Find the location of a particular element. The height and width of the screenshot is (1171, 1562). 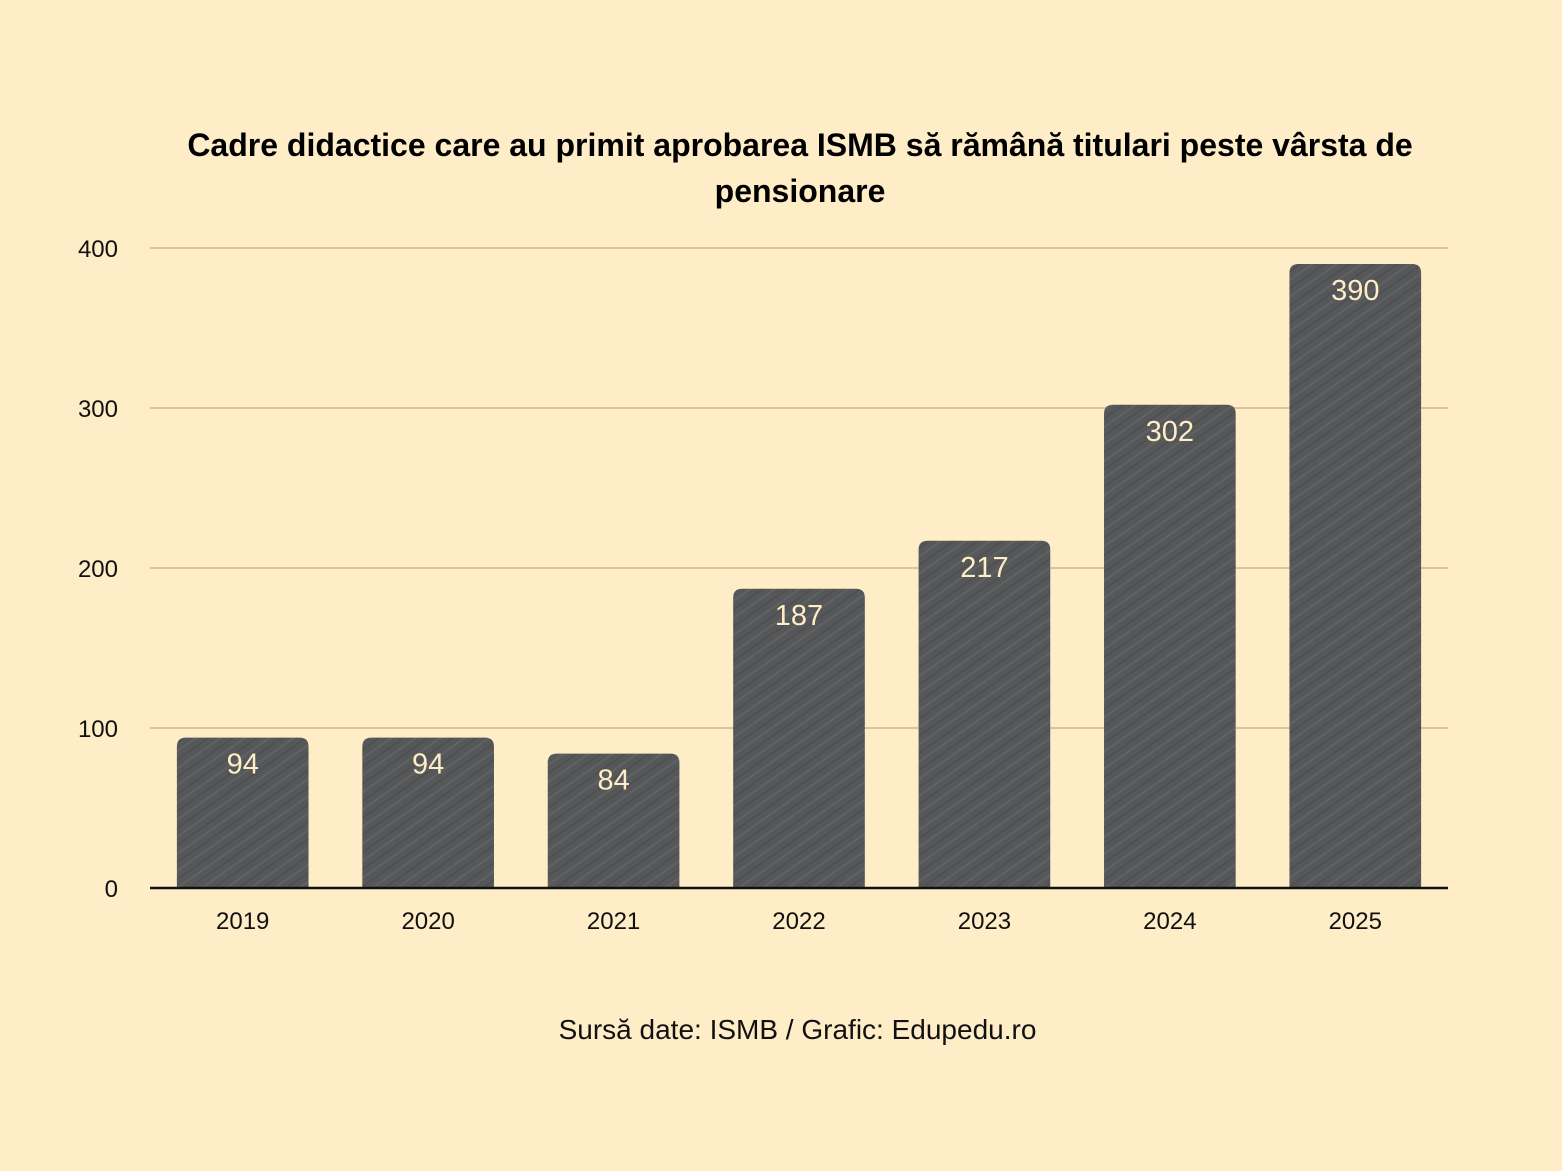

bar-2023 is located at coordinates (984, 714).